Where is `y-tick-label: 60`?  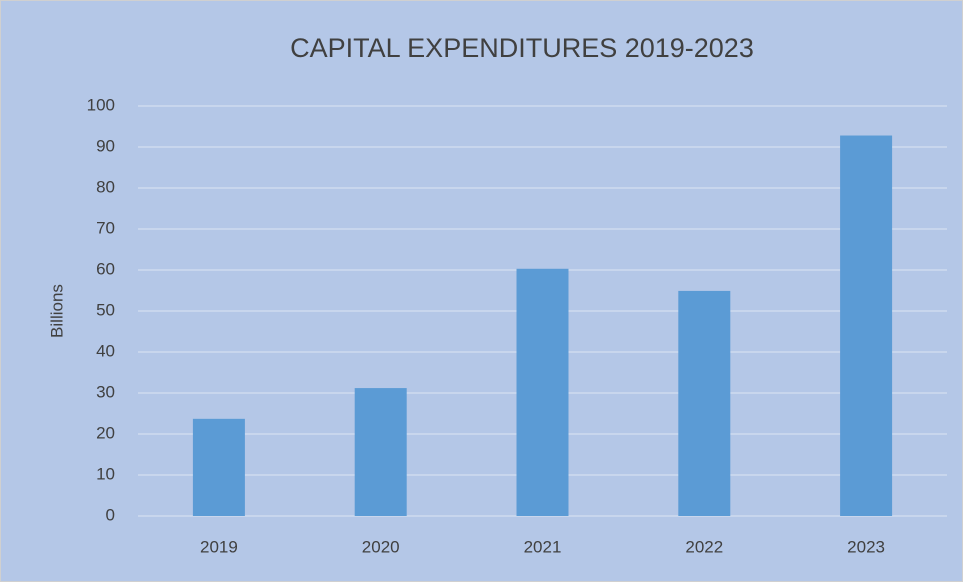 y-tick-label: 60 is located at coordinates (105, 268).